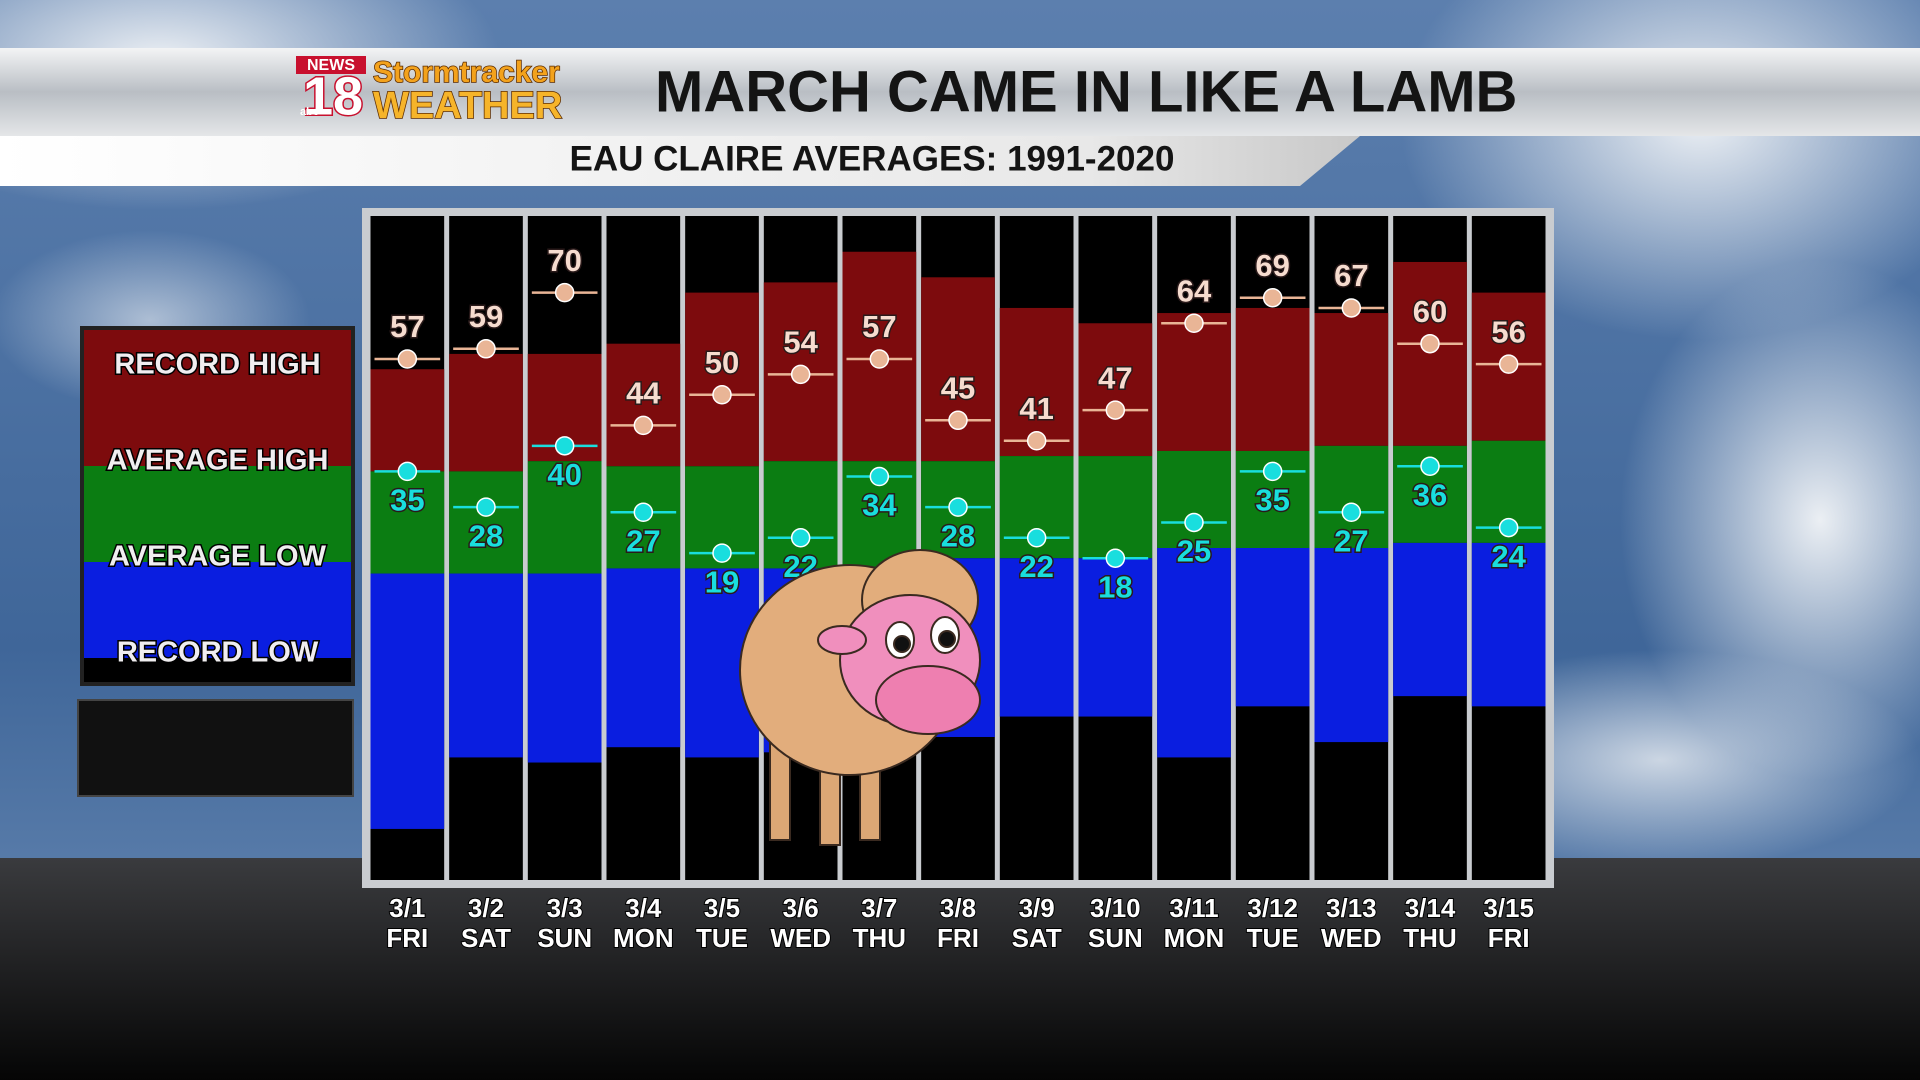 The width and height of the screenshot is (1920, 1080). What do you see at coordinates (309, 112) in the screenshot?
I see `logo-affiliate: abc` at bounding box center [309, 112].